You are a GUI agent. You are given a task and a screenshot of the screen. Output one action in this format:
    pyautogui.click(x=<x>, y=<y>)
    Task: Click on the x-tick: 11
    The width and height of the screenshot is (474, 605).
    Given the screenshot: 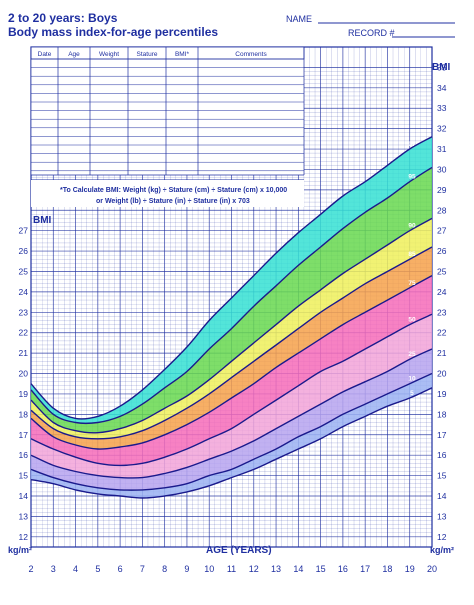 What is the action you would take?
    pyautogui.click(x=231, y=569)
    